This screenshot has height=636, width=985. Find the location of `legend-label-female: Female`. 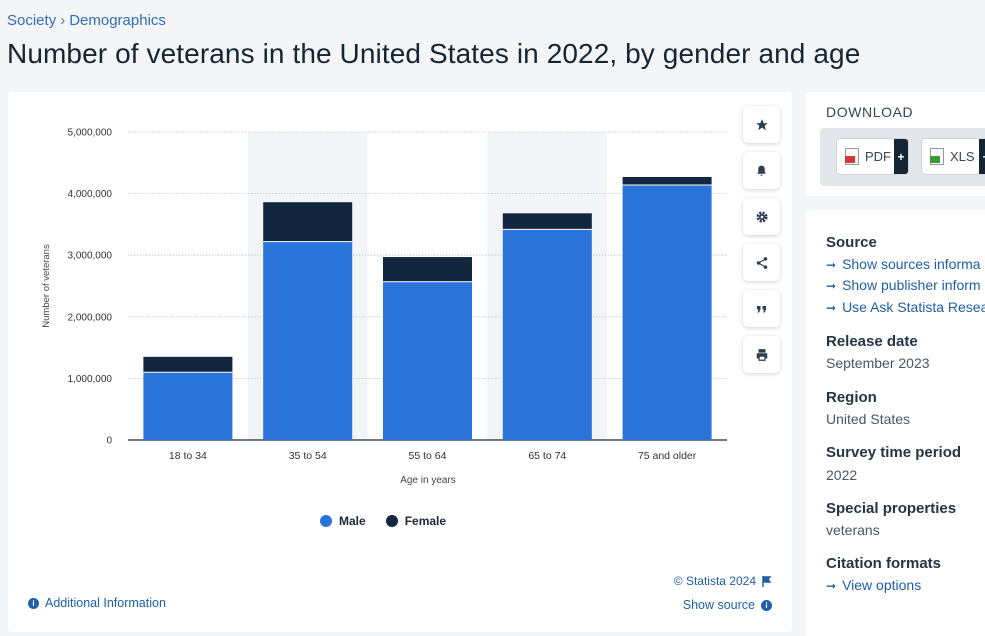

legend-label-female: Female is located at coordinates (425, 521).